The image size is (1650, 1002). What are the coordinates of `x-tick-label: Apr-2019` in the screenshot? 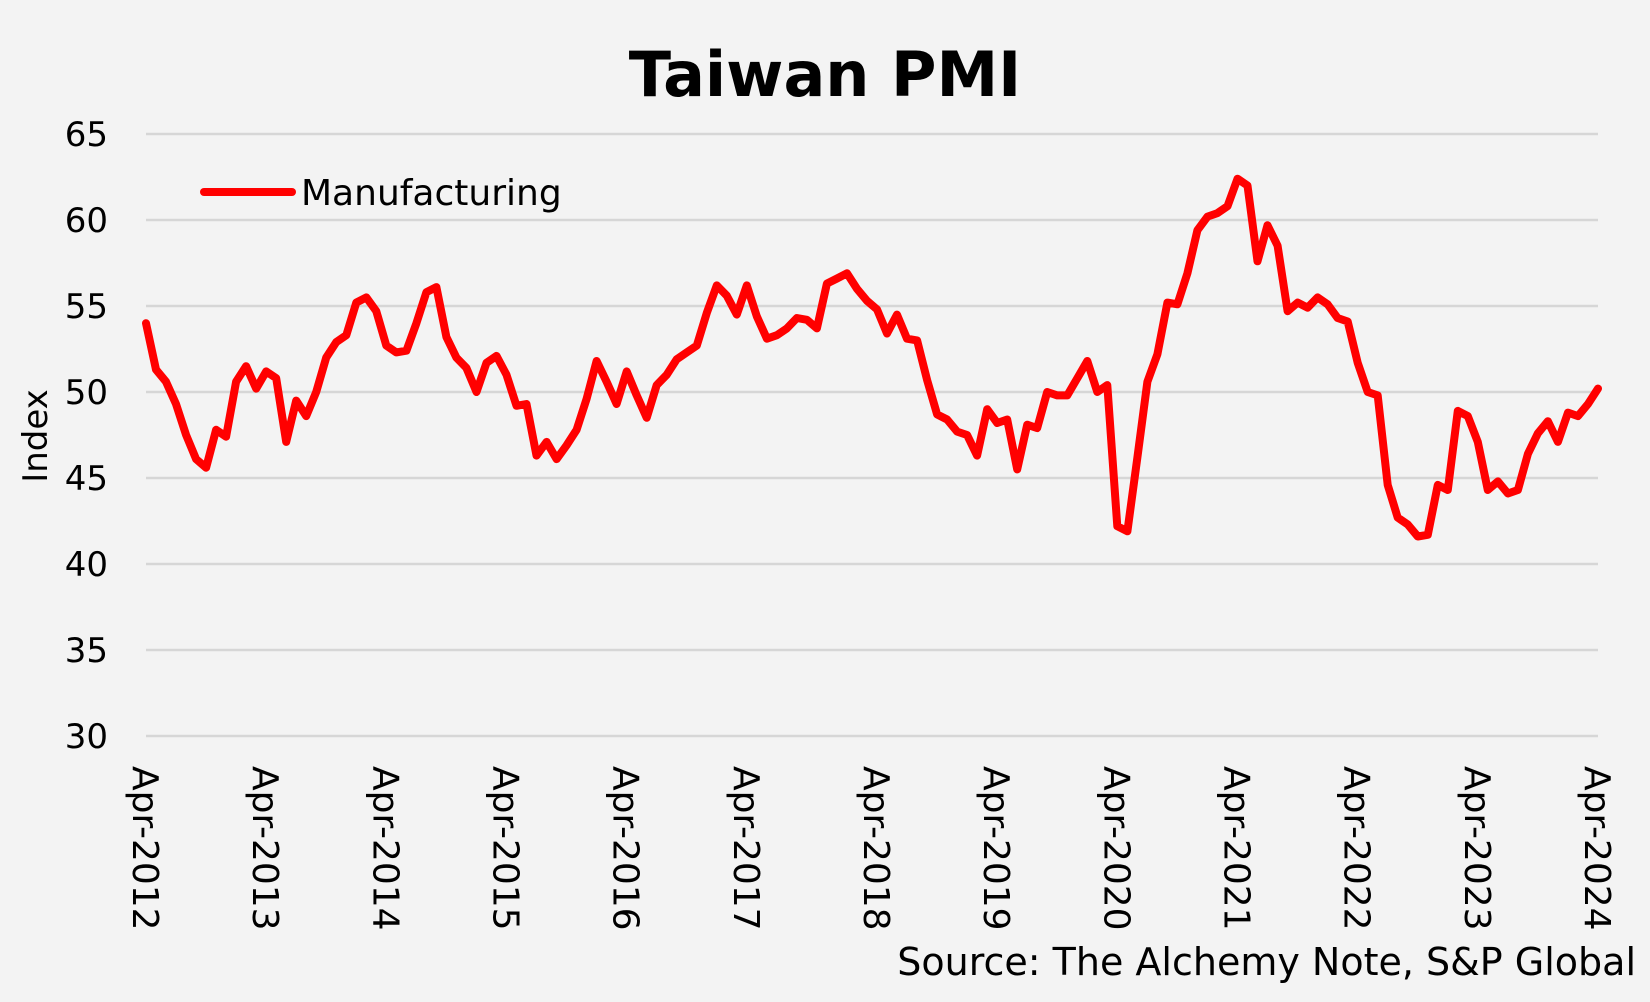 It's located at (995, 848).